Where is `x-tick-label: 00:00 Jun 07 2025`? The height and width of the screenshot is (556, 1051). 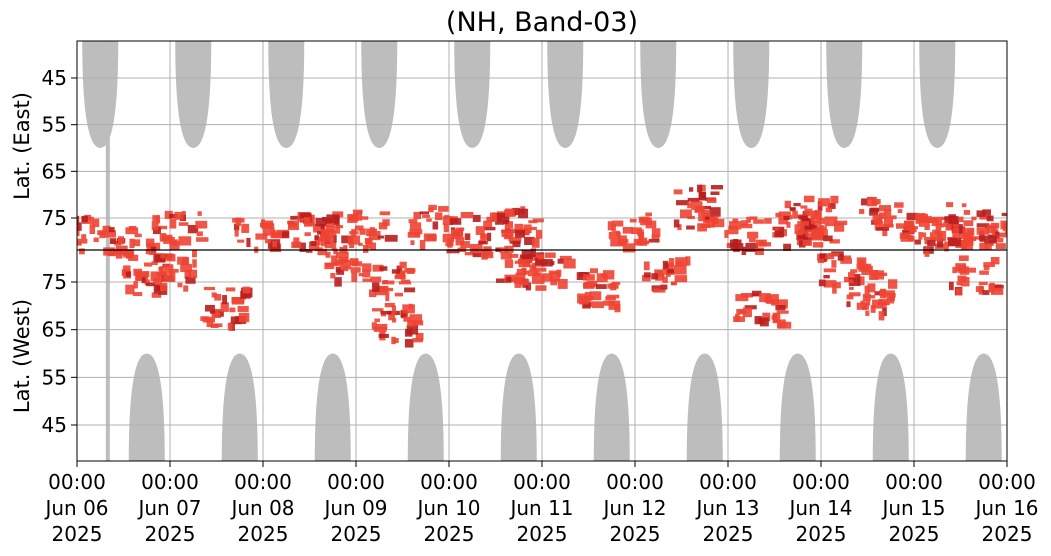 x-tick-label: 00:00 Jun 07 2025 is located at coordinates (168, 508).